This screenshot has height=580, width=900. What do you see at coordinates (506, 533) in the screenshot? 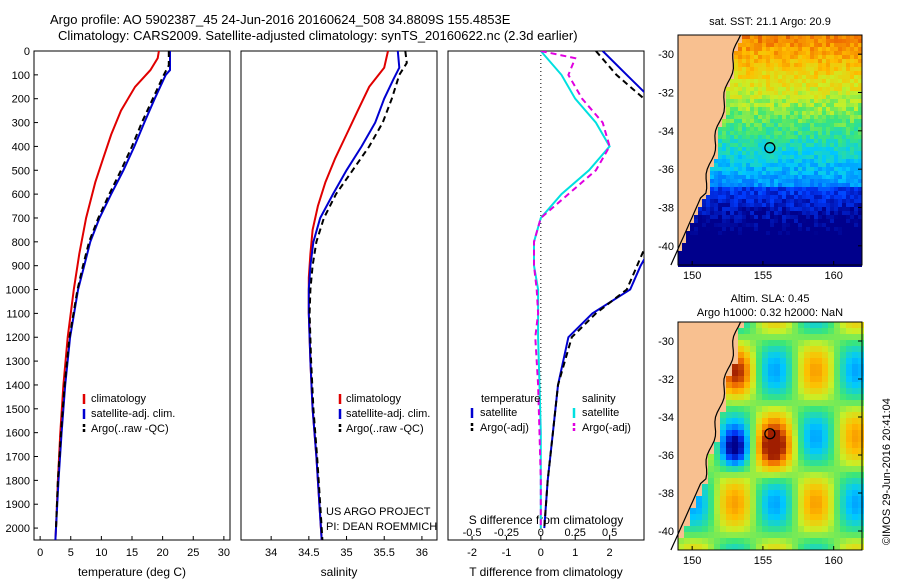
I see `difference-salinity-tick-label: -0.25` at bounding box center [506, 533].